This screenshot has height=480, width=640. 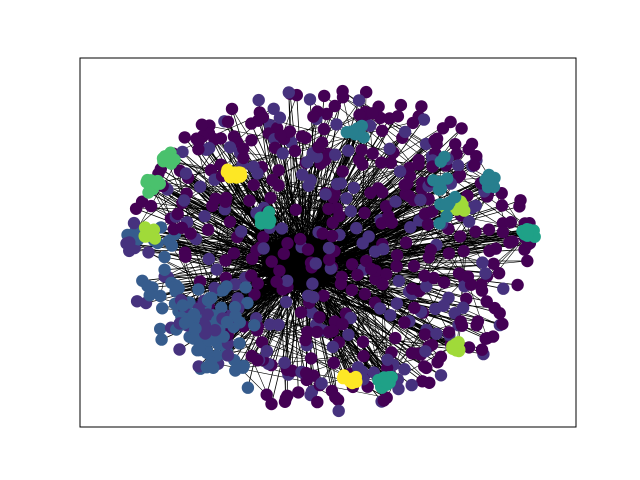 I want to click on graph-edge, so click(x=299, y=229).